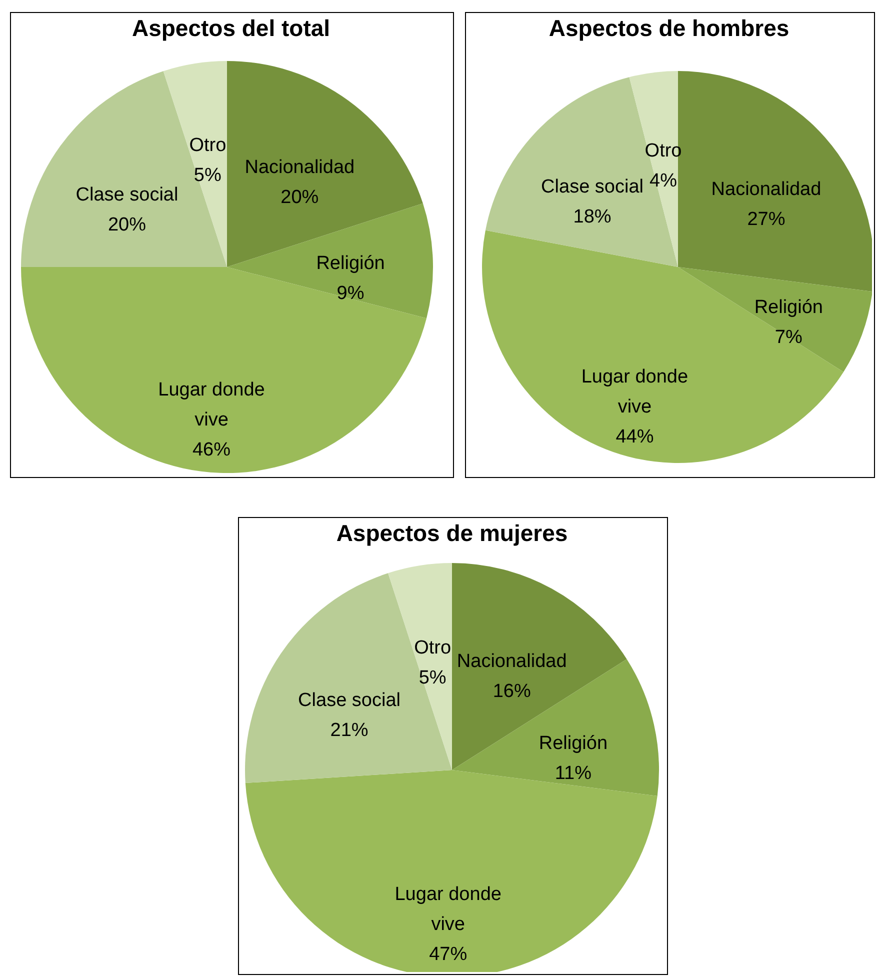 The width and height of the screenshot is (878, 978). Describe the element at coordinates (452, 533) in the screenshot. I see `chart-title: Aspectos de mujeres` at that location.